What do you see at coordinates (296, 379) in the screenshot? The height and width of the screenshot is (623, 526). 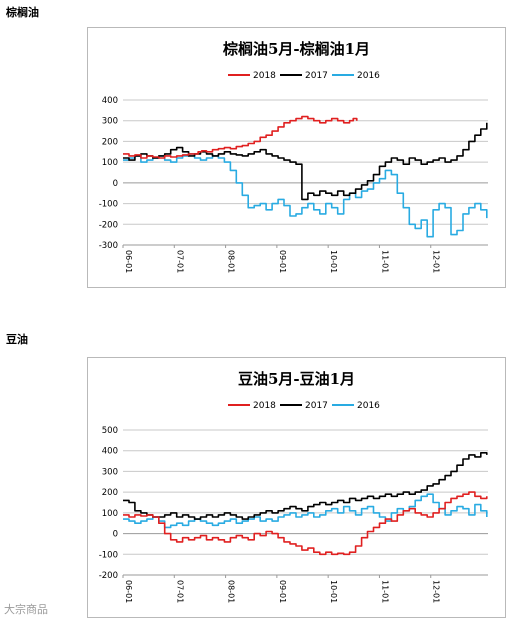 I see `chart-title: 豆油5月-豆油1月` at bounding box center [296, 379].